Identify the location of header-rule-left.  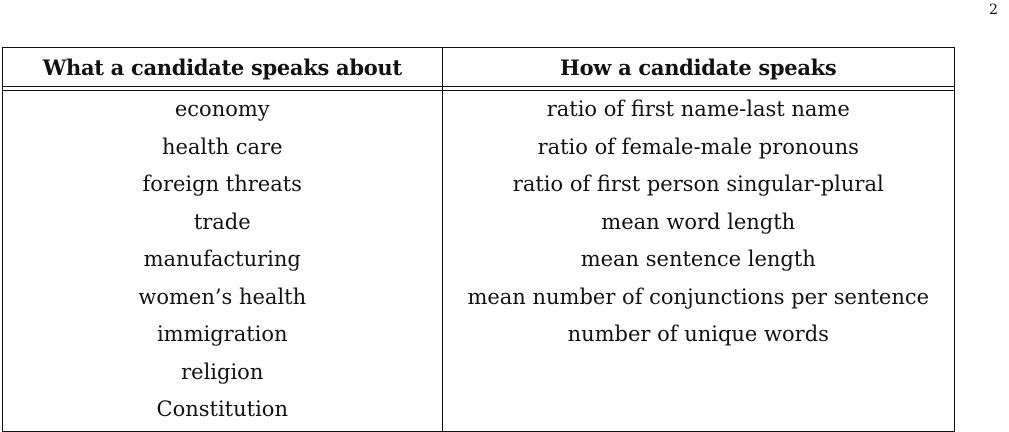
(223, 88).